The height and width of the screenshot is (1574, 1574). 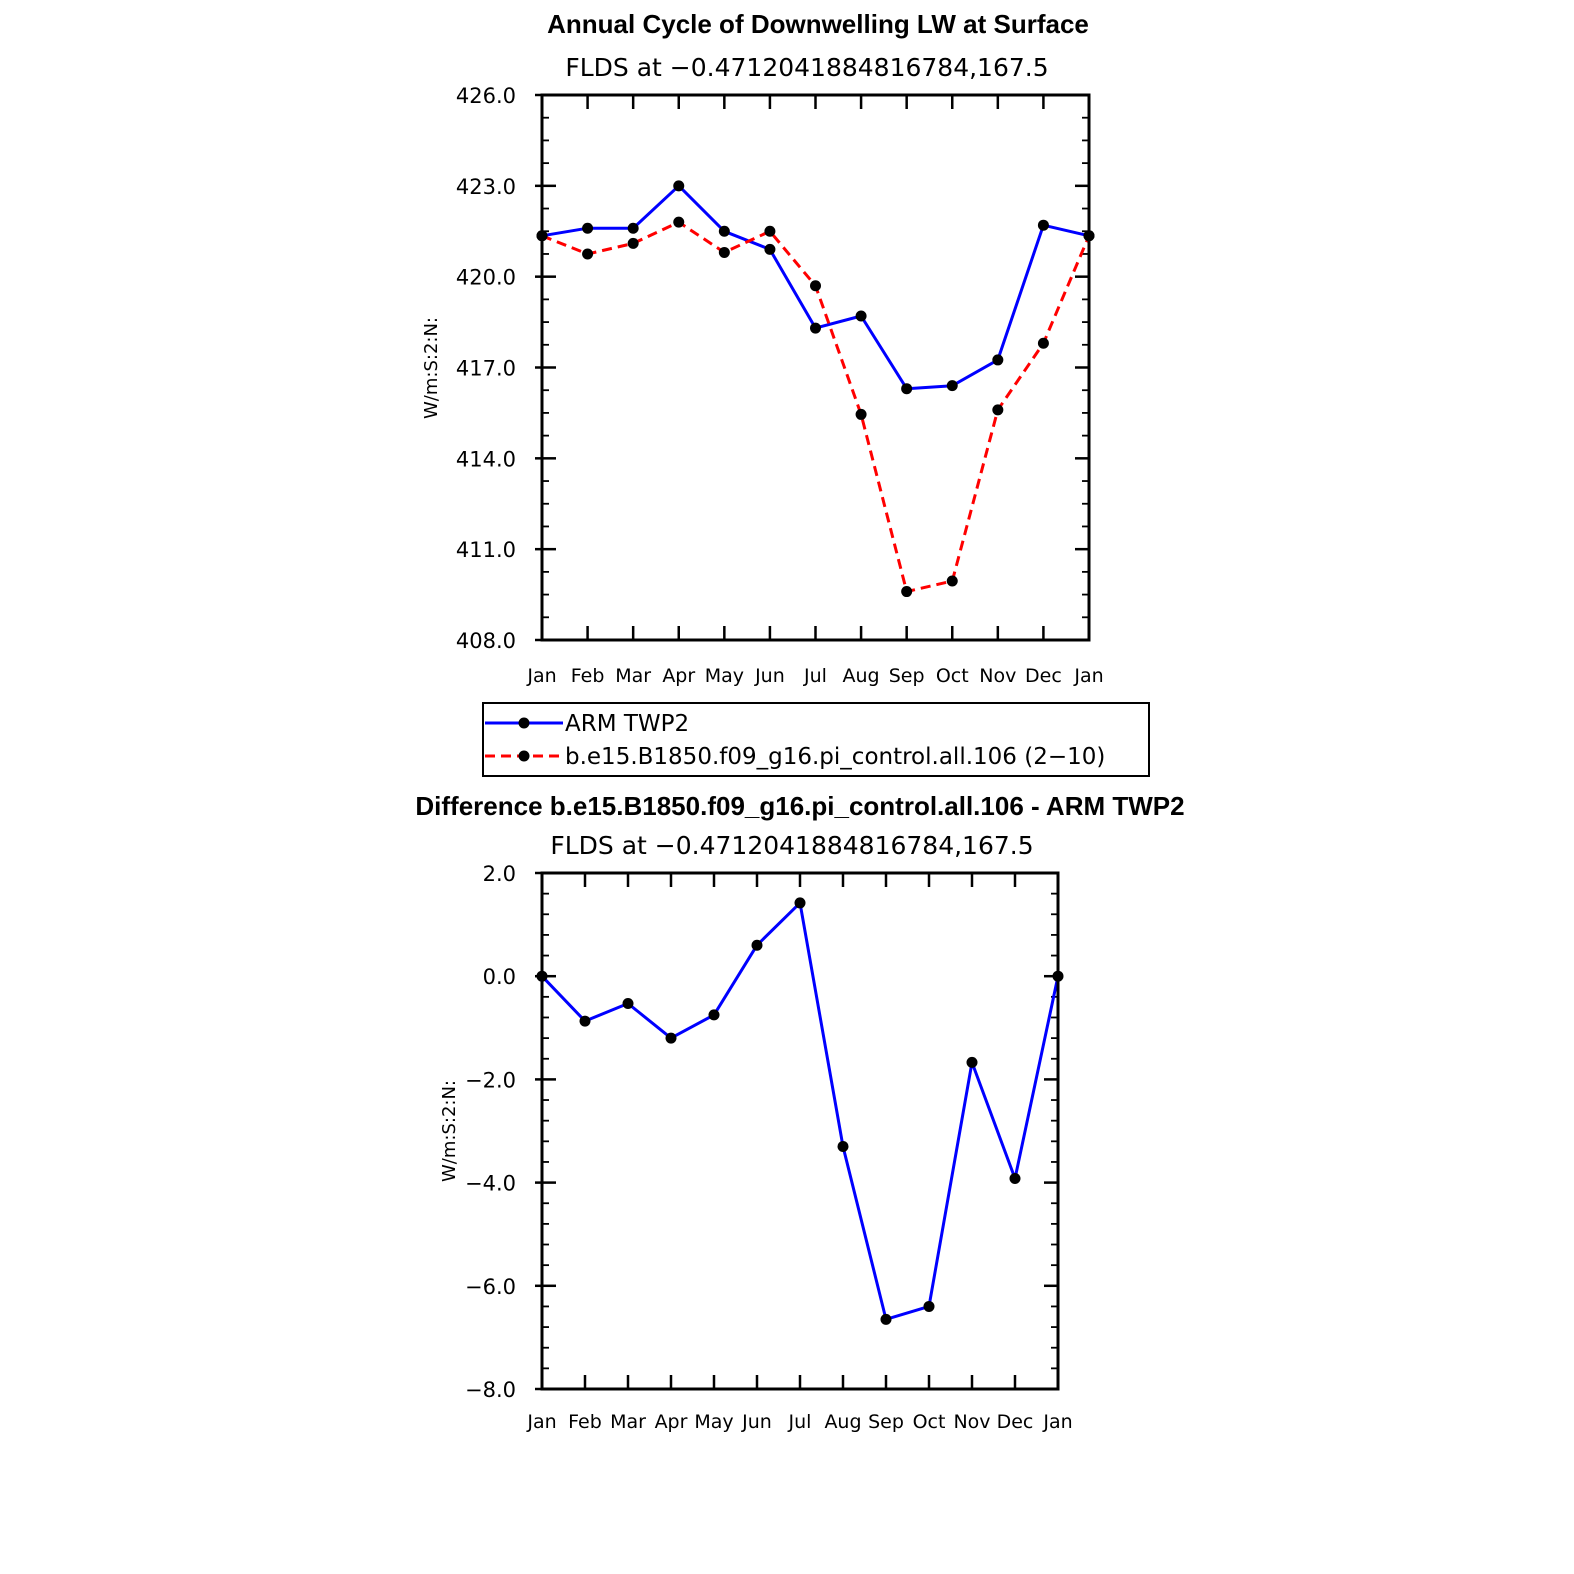 I want to click on top-y-tick-label: 423.0, so click(x=486, y=187).